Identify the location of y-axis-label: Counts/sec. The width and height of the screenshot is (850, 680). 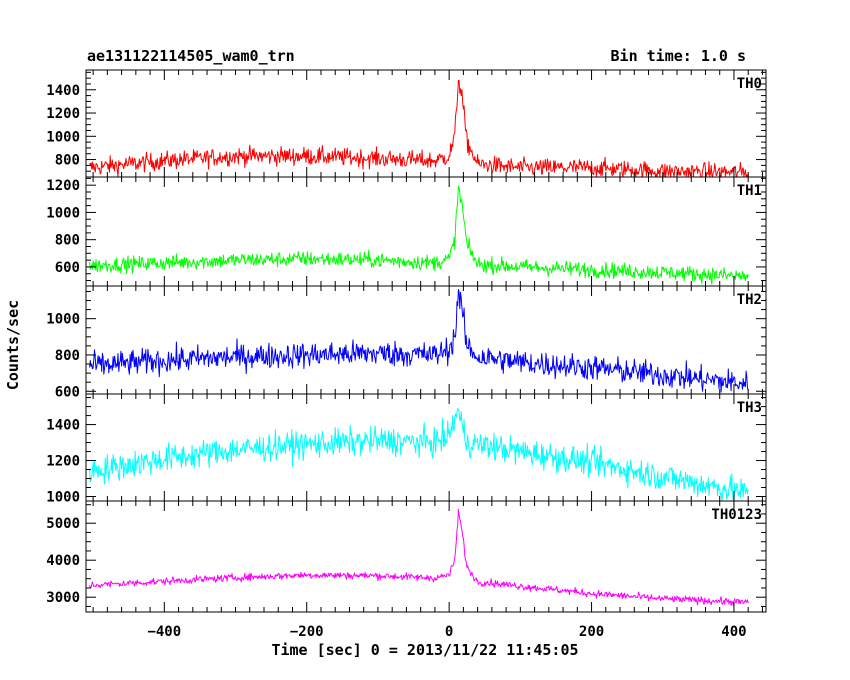
(13, 345).